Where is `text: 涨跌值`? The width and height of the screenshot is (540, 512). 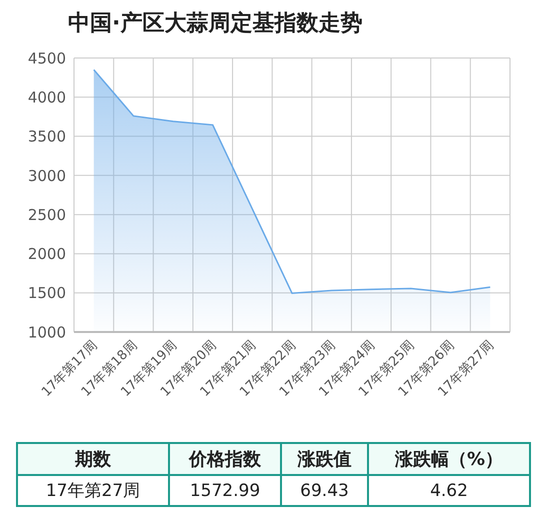 text: 涨跌值 is located at coordinates (324, 459).